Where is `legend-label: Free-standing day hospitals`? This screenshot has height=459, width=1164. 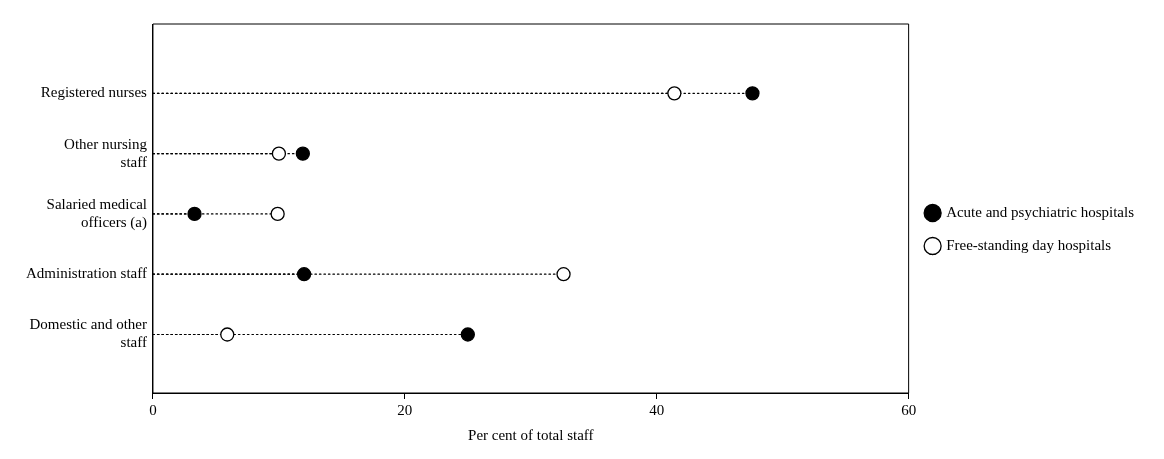
legend-label: Free-standing day hospitals is located at coordinates (1029, 244).